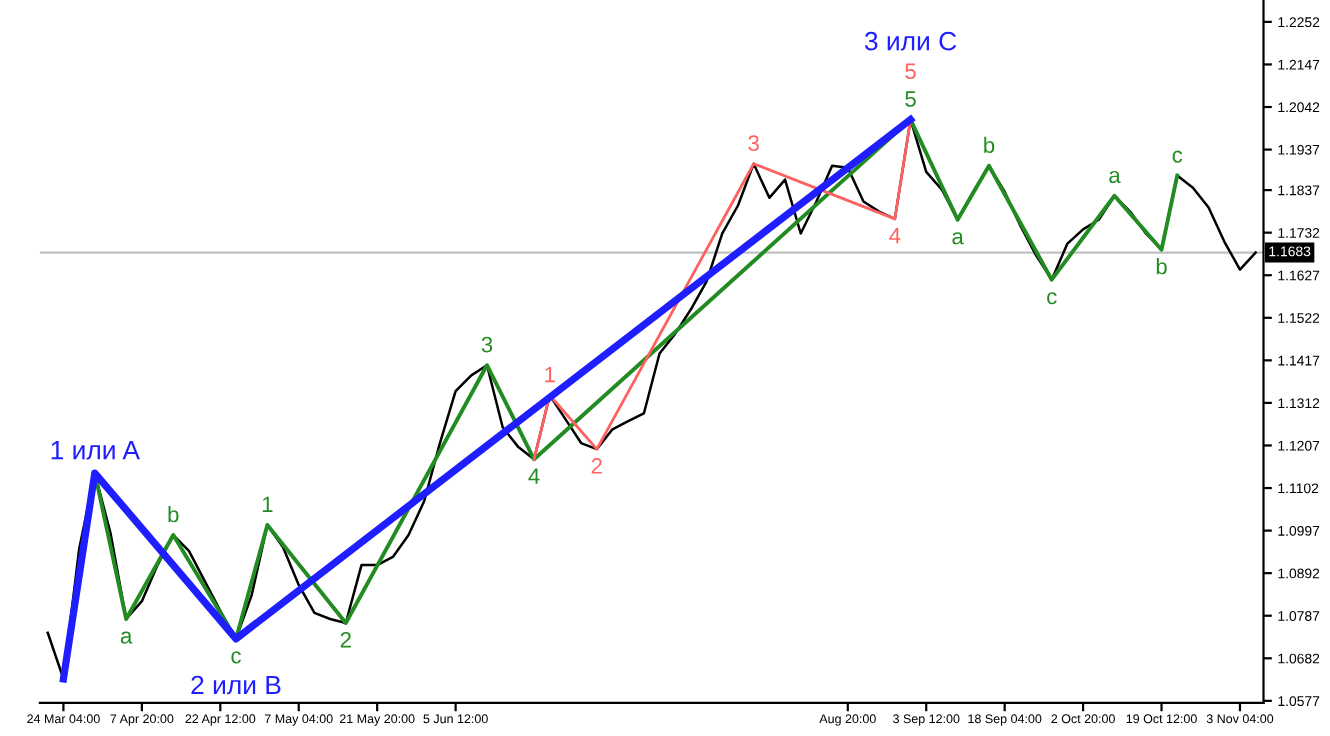  Describe the element at coordinates (910, 41) in the screenshot. I see `annotation: 3 или C` at that location.